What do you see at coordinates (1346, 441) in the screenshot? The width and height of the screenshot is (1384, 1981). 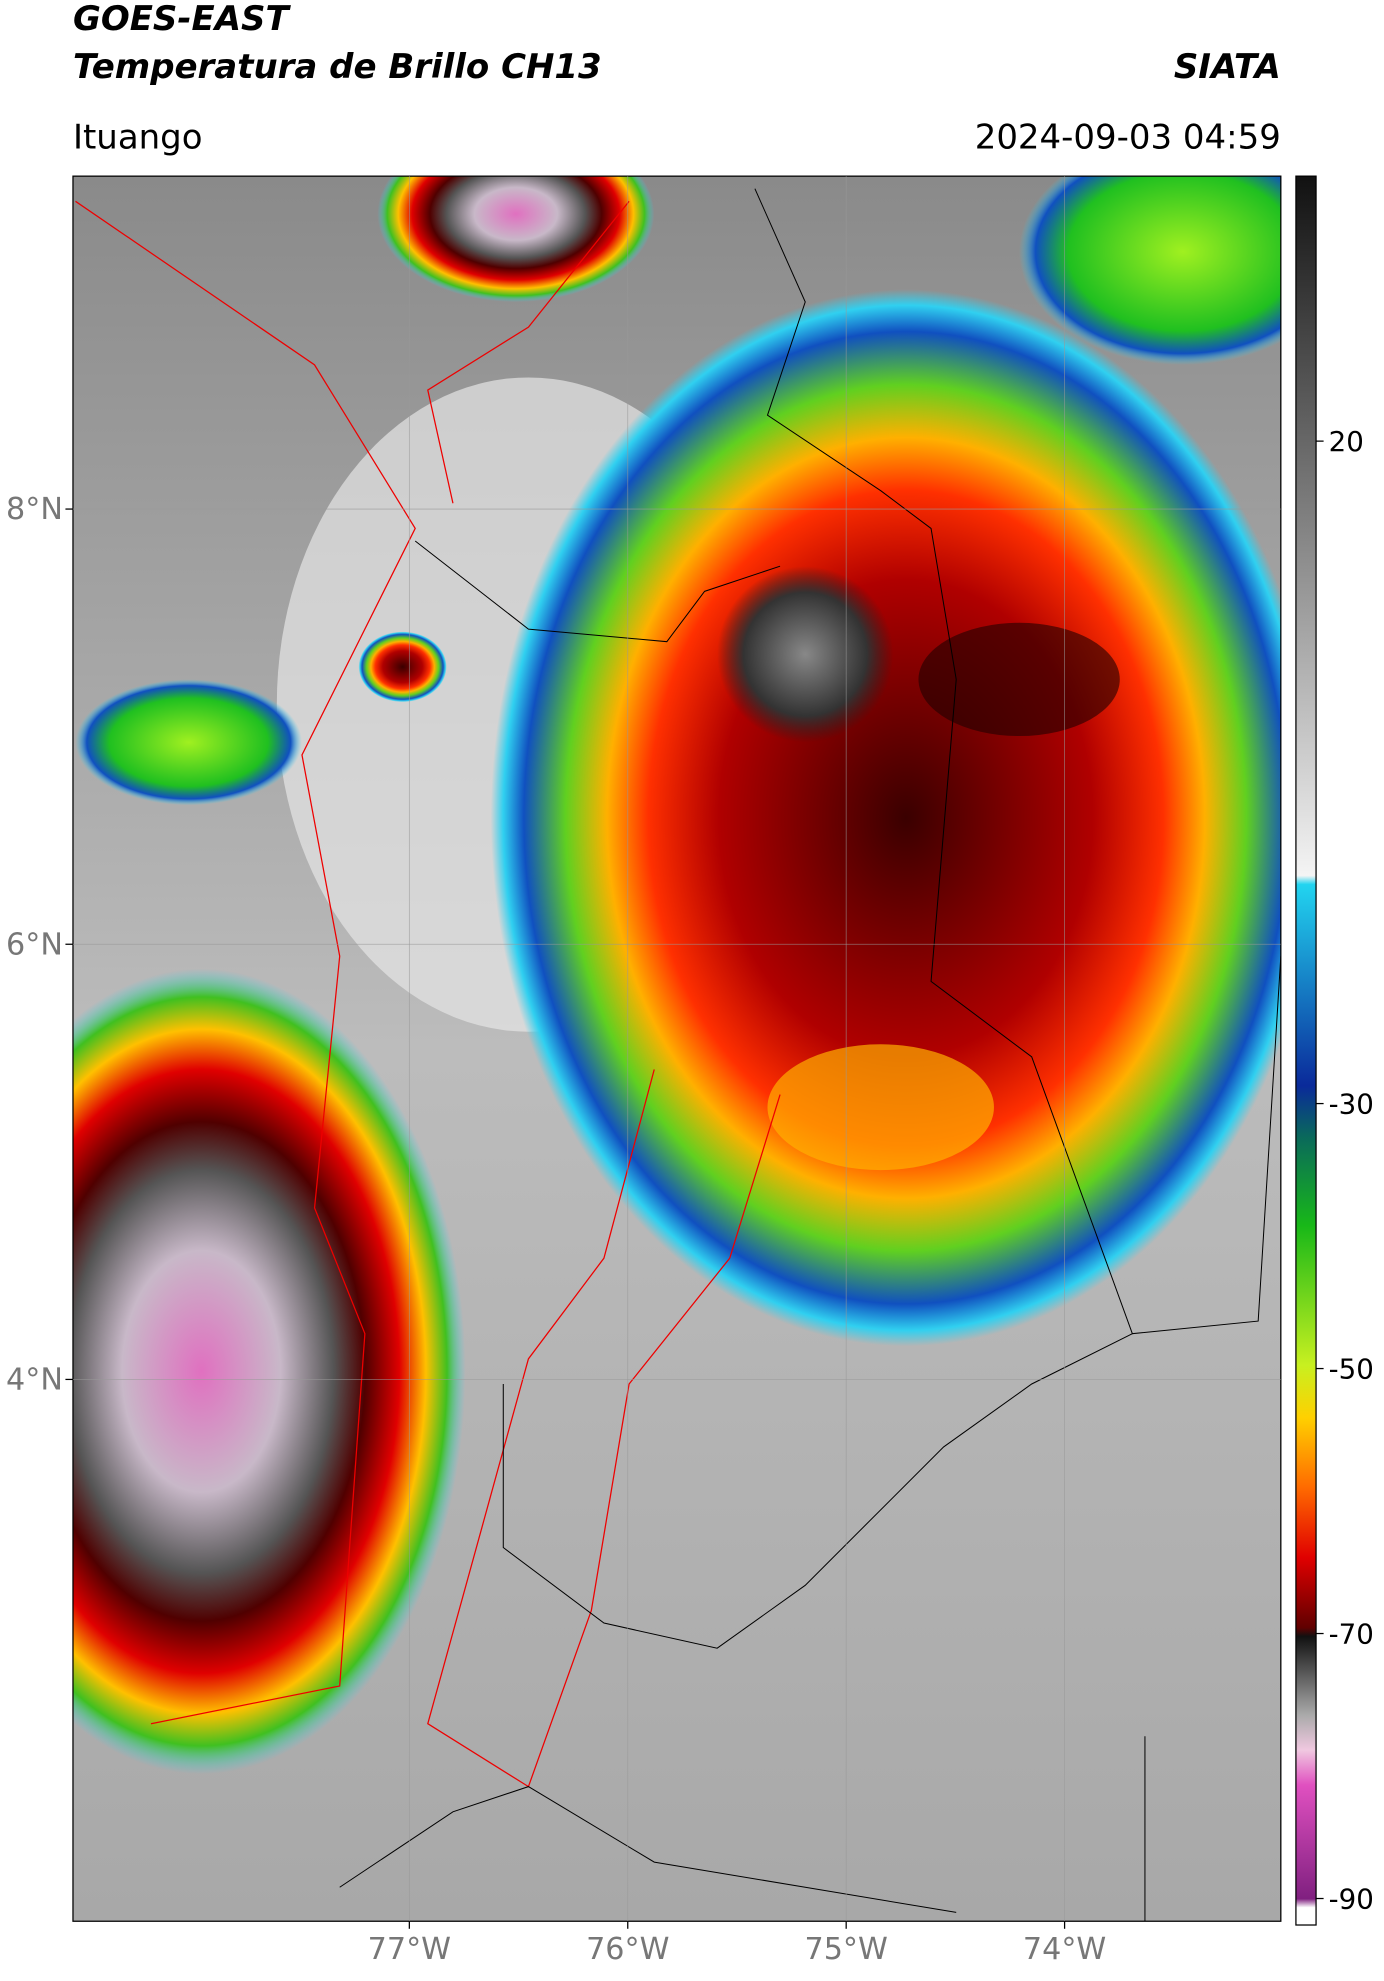 I see `colorbar-label: 20` at bounding box center [1346, 441].